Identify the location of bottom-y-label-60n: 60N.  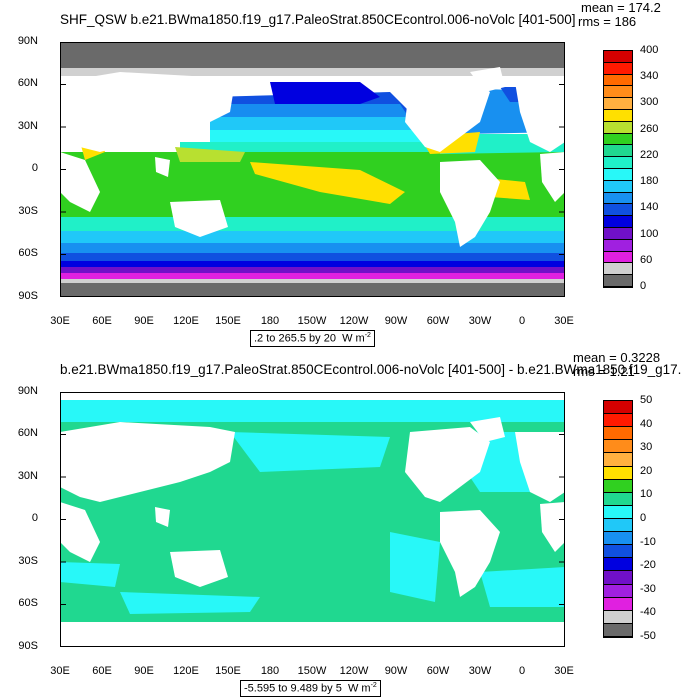
(27, 433).